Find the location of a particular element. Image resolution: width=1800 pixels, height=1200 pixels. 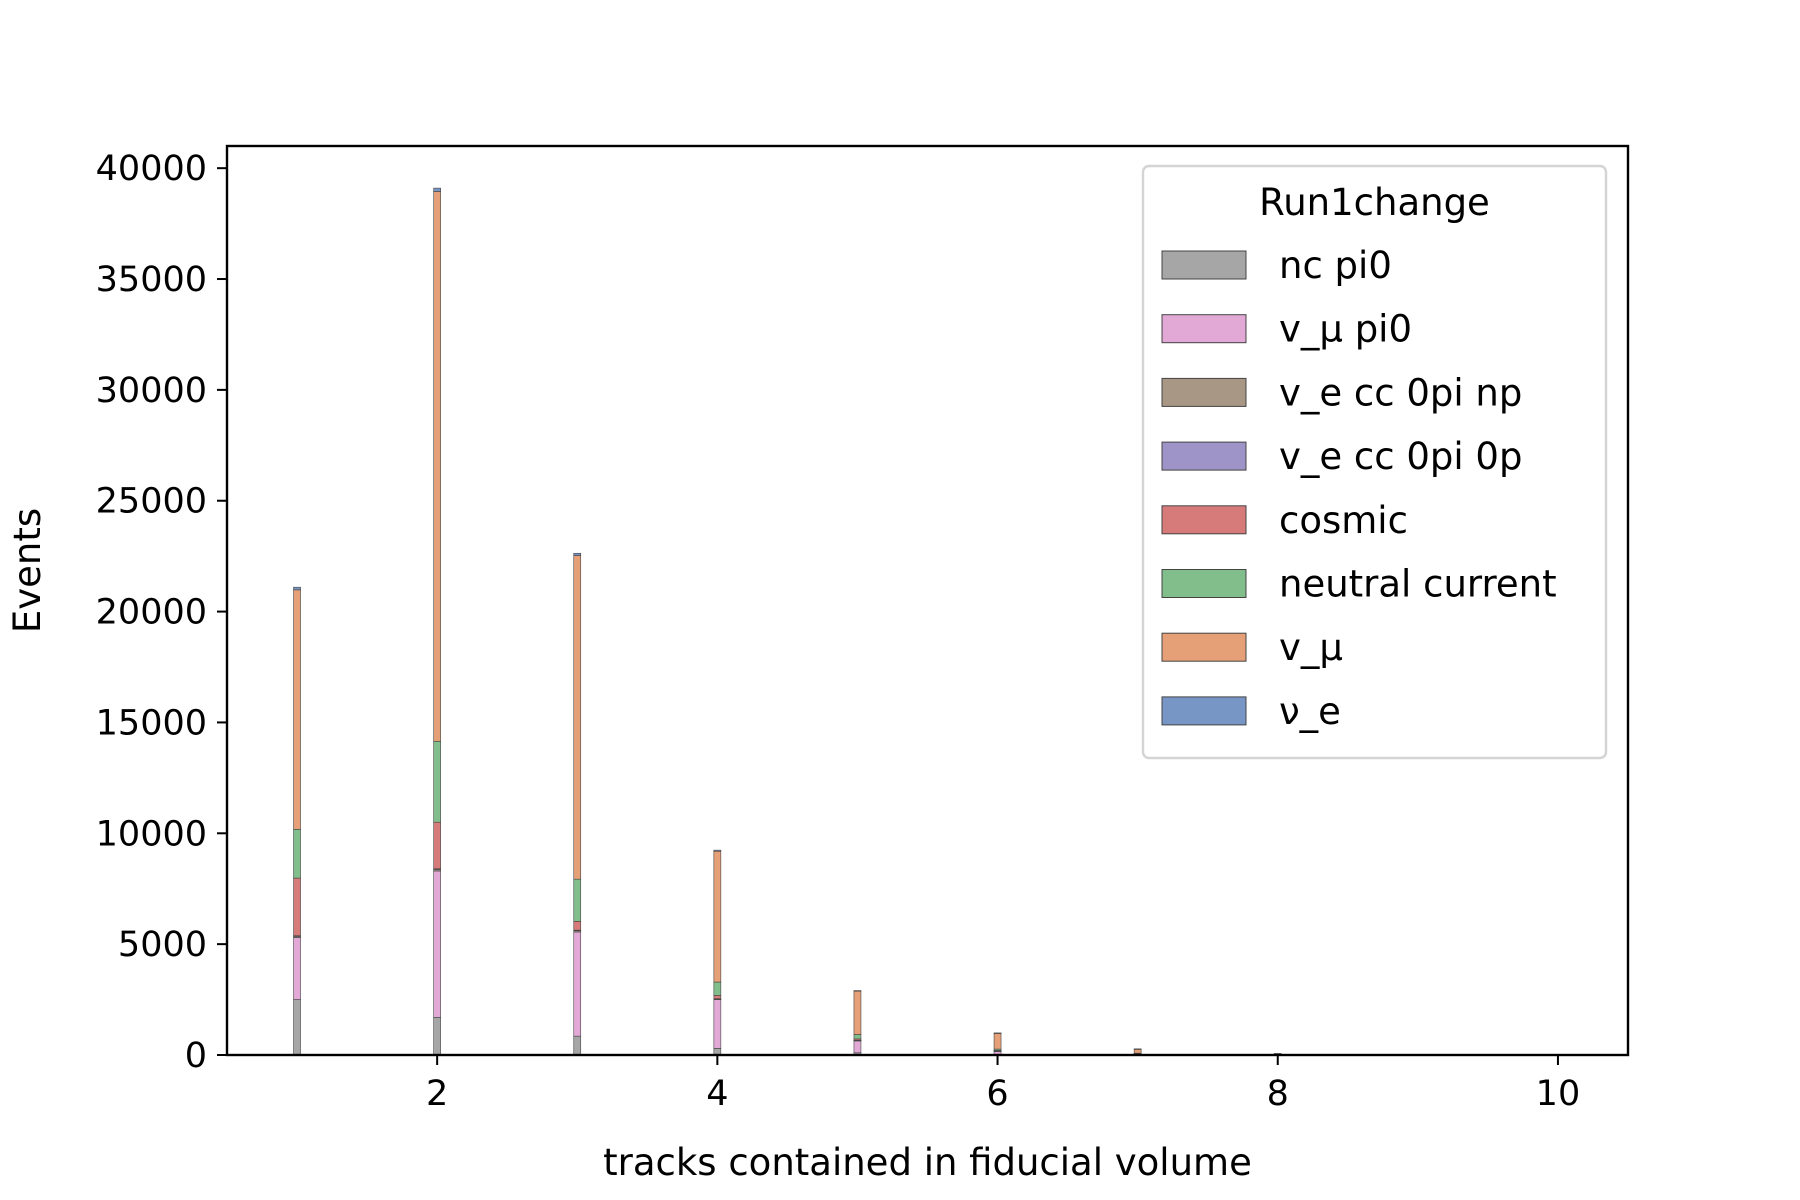

legend-label: nc pi0 is located at coordinates (1335, 265).